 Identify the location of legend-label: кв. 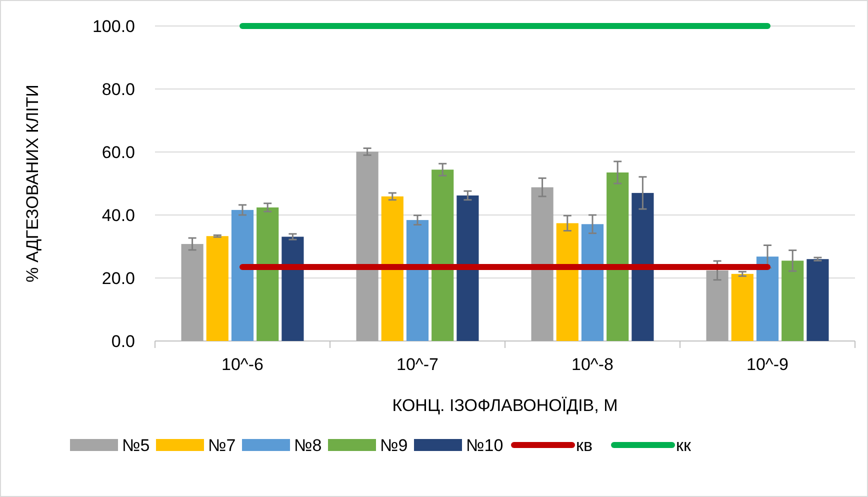
(584, 445).